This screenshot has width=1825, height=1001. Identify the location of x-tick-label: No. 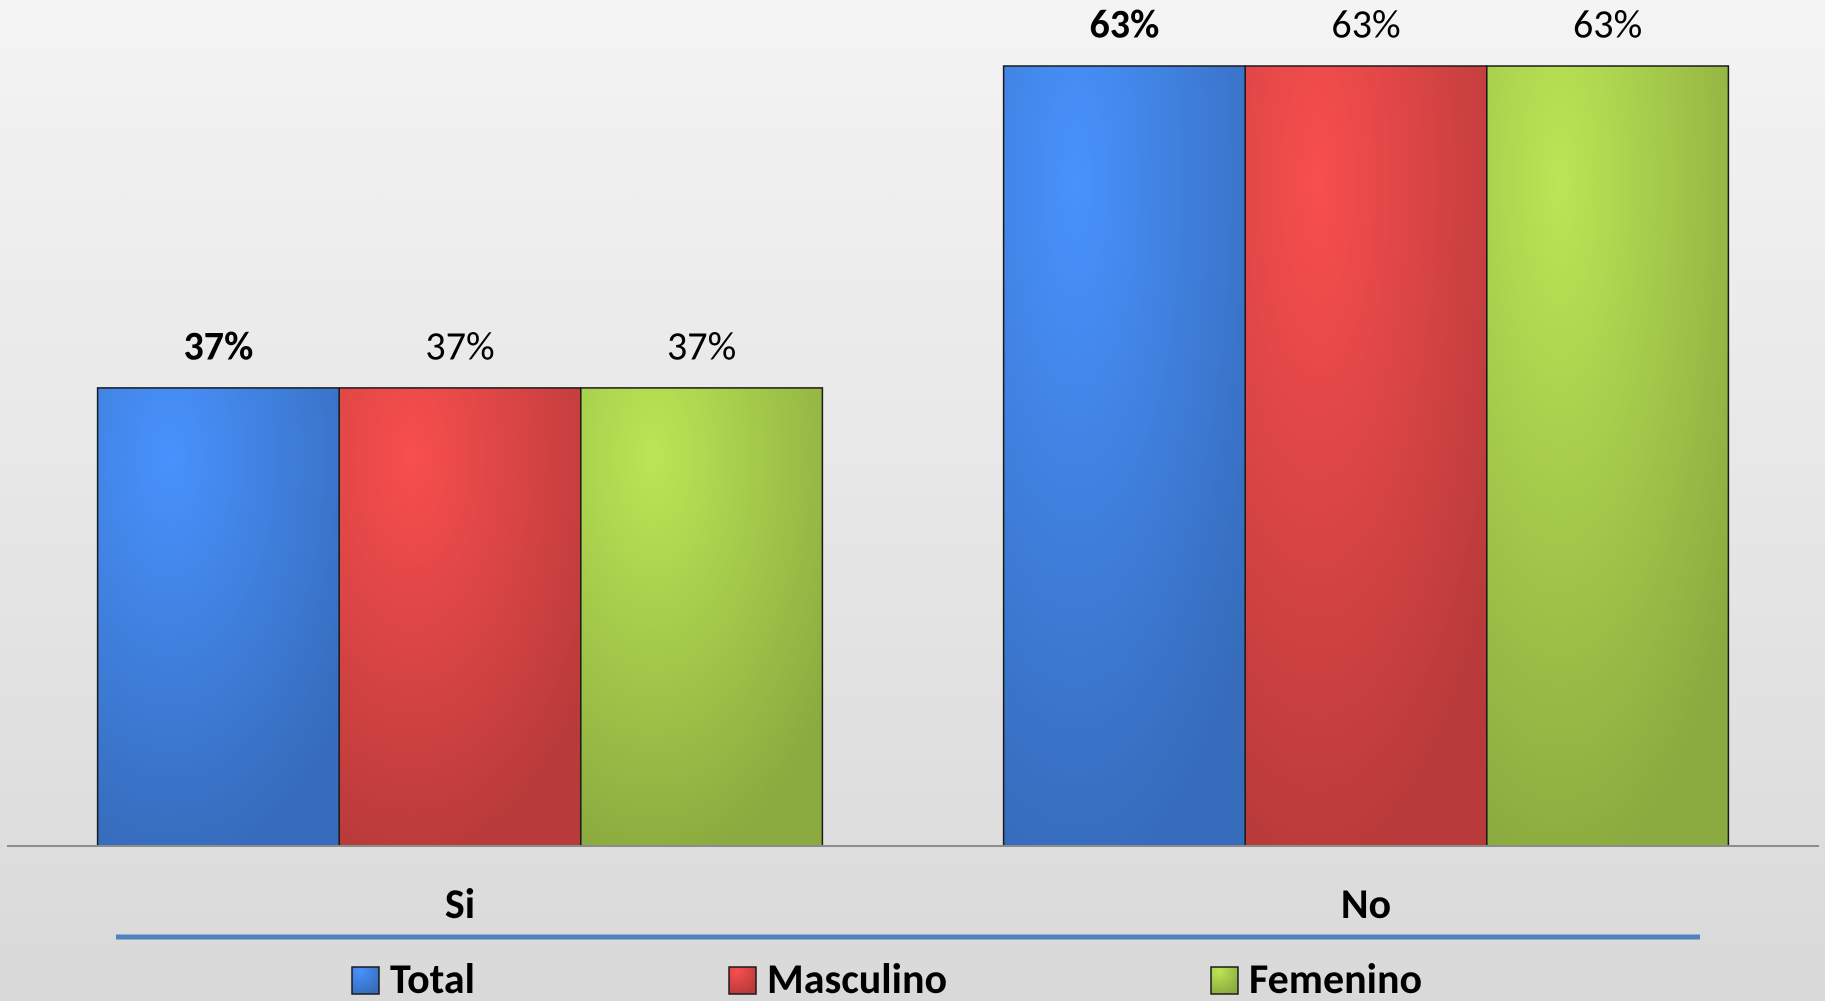
(1366, 904).